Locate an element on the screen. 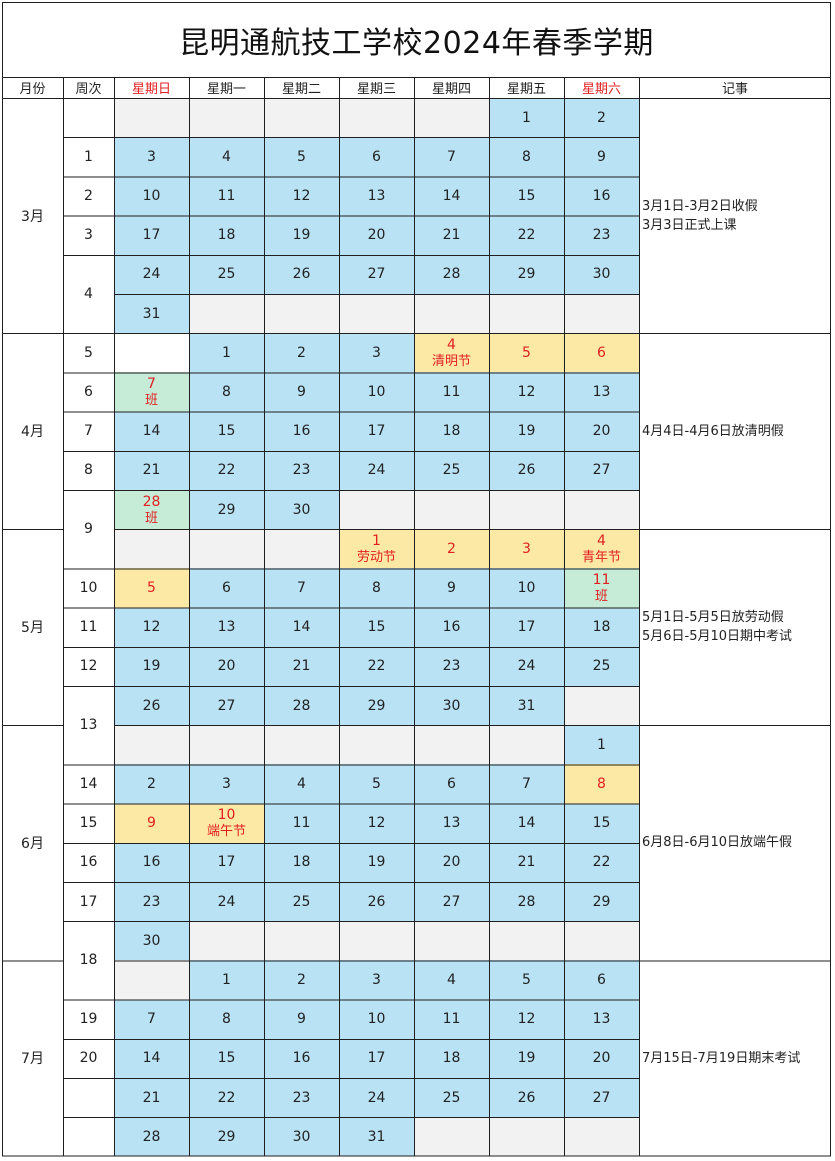  day-note: 班 is located at coordinates (601, 596).